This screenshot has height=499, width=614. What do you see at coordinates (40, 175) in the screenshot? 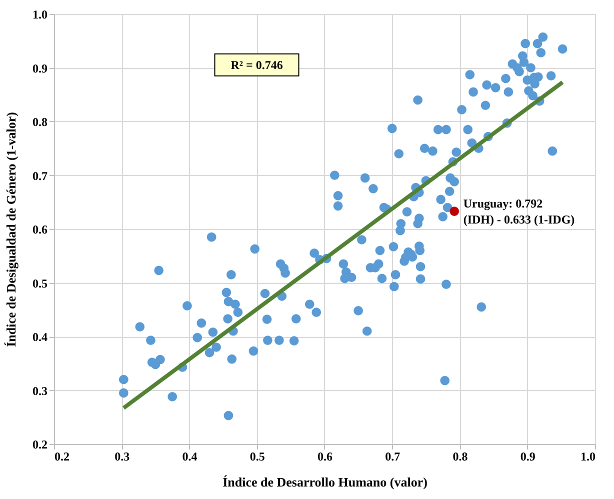
I see `y-tick-label: 0.7` at bounding box center [40, 175].